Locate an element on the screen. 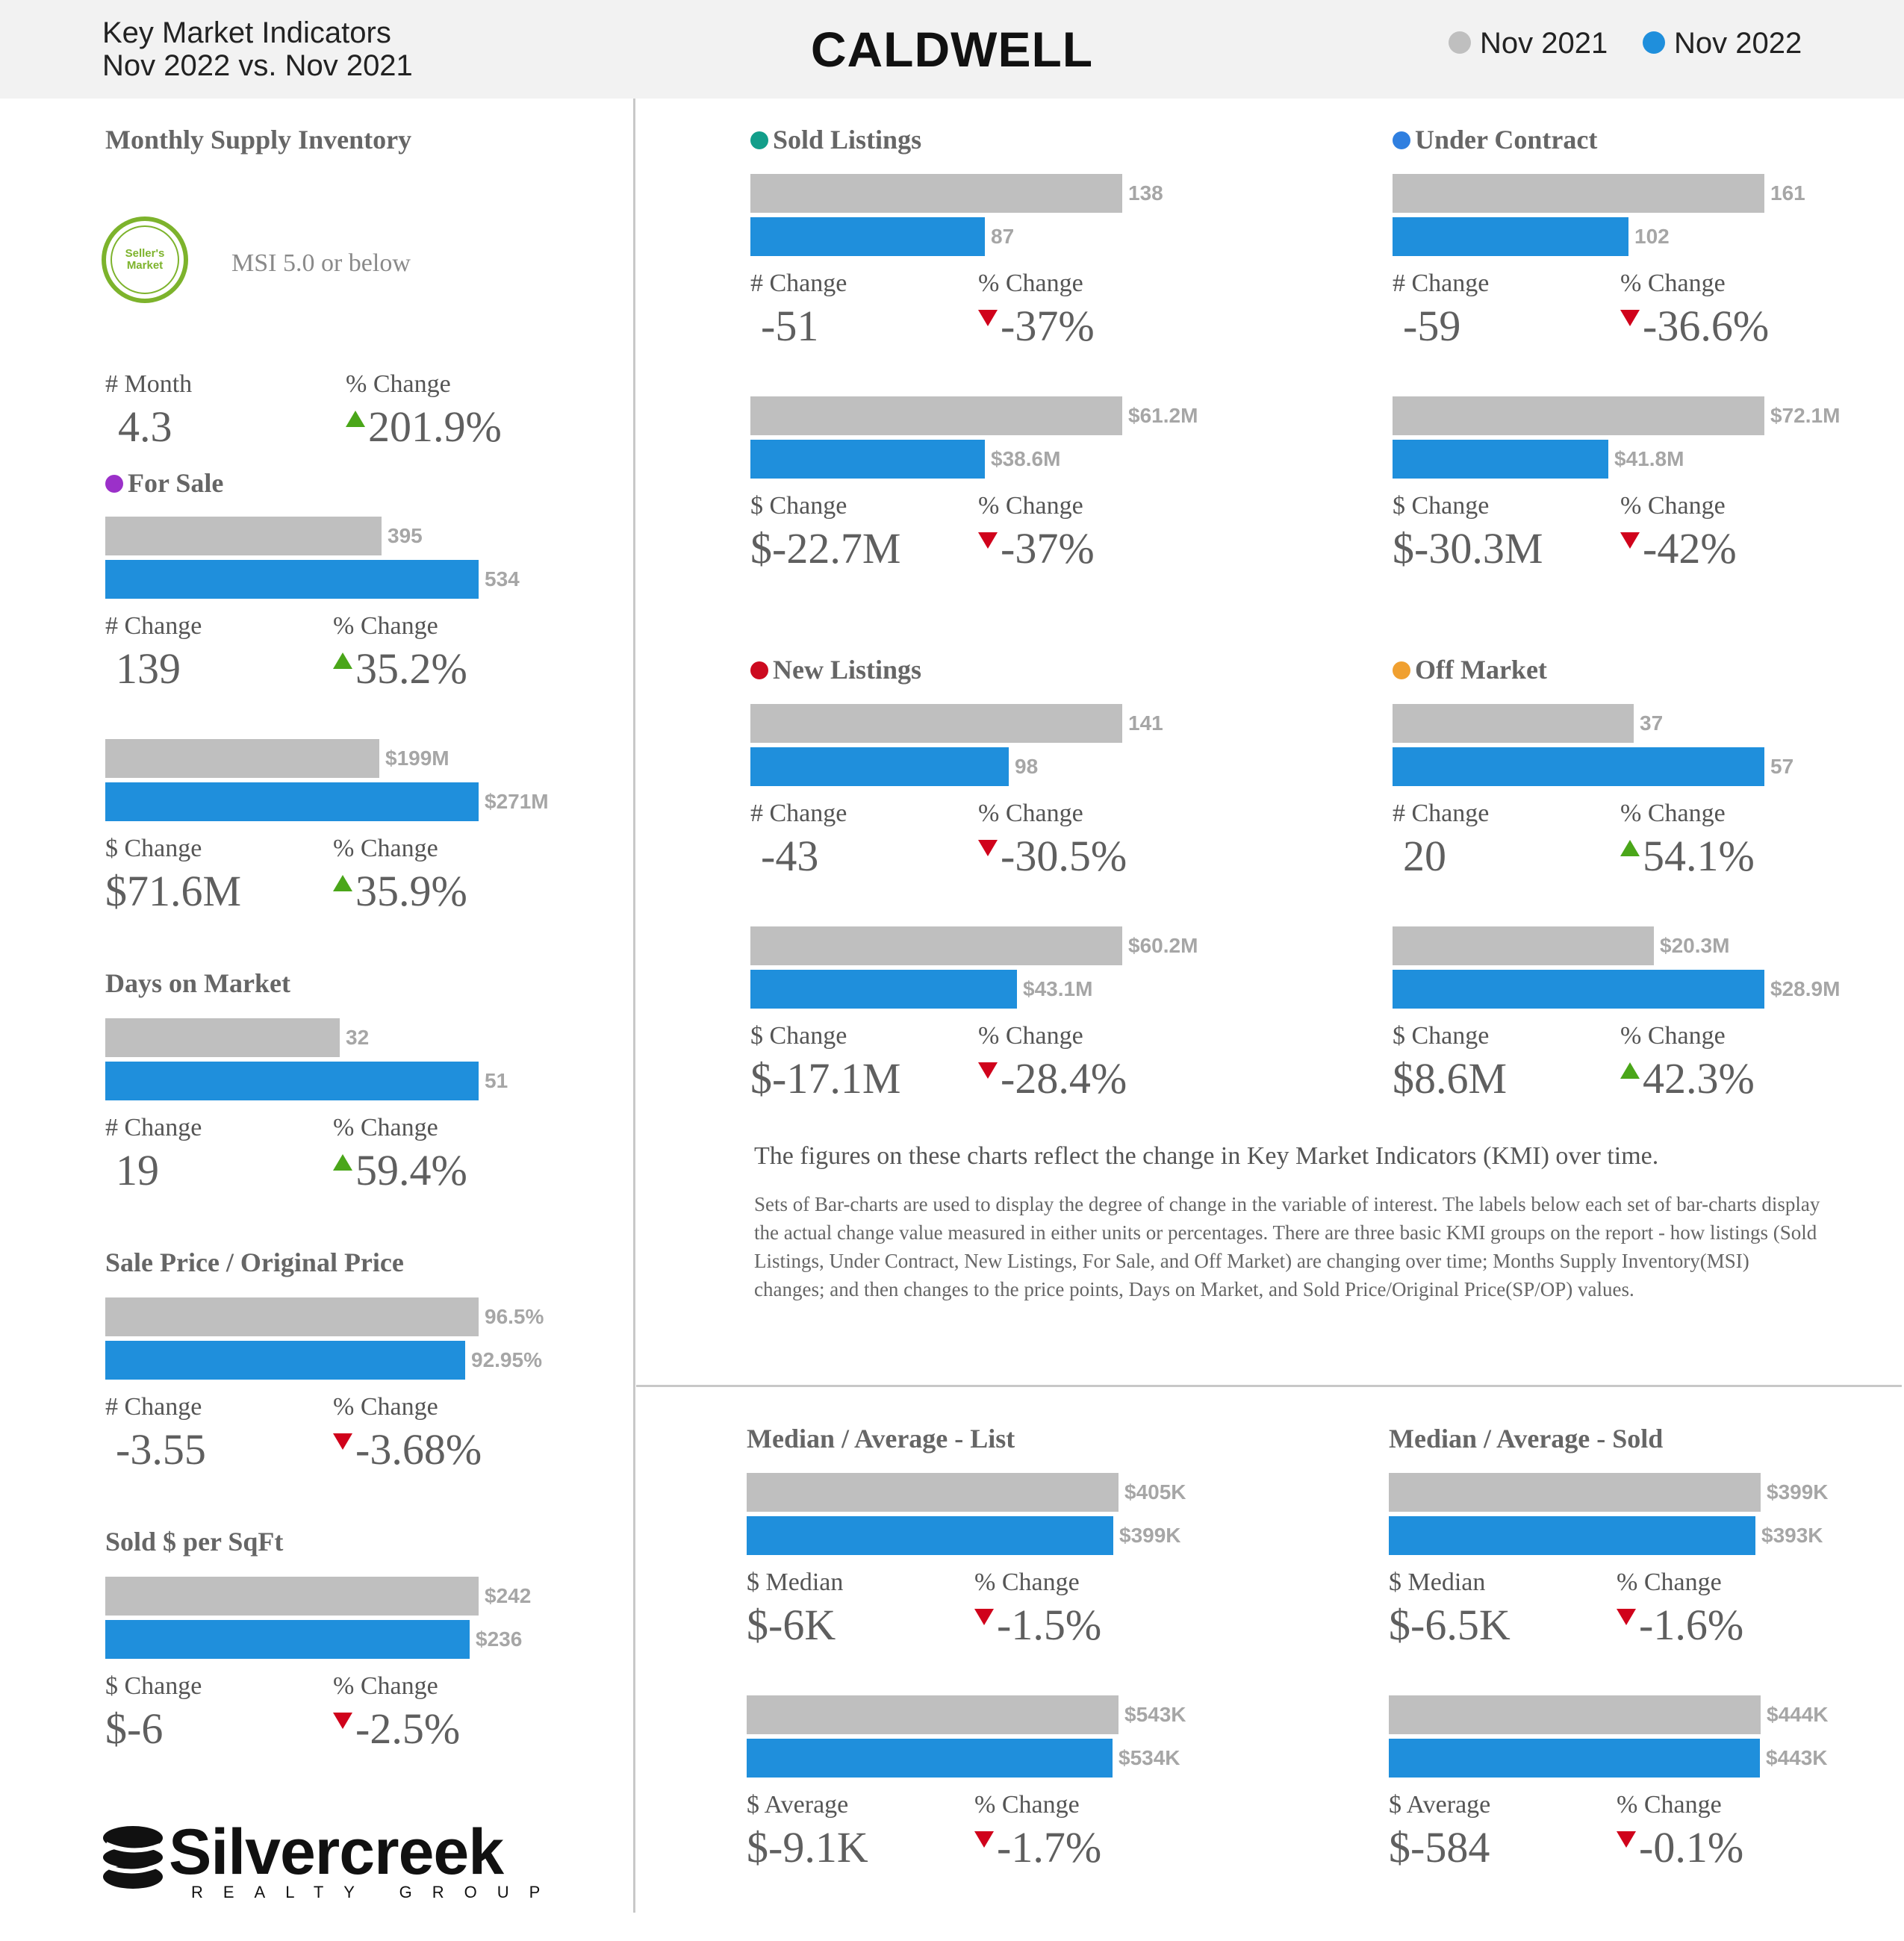 Image resolution: width=1904 pixels, height=1941 pixels. new-listings-count-title-text: New Listings is located at coordinates (848, 670).